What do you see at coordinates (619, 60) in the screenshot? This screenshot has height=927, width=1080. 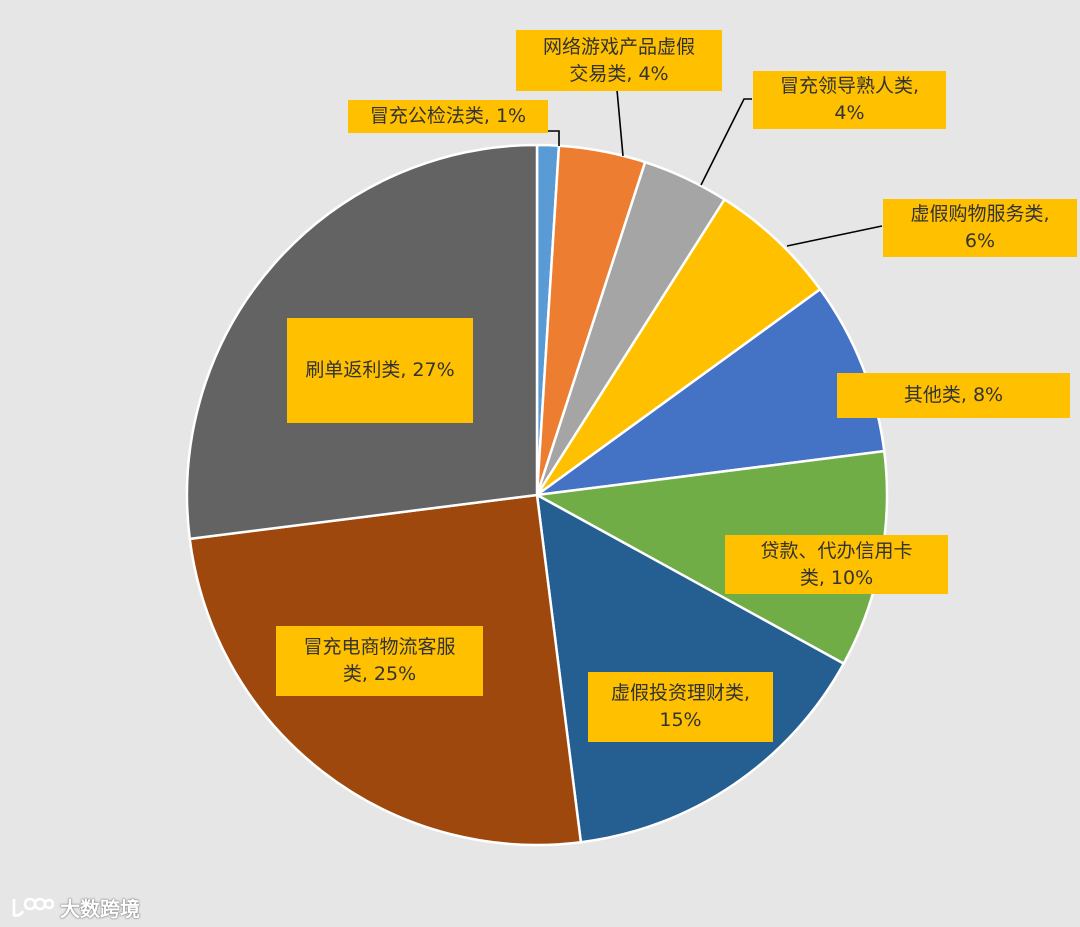 I see `data-label-2: 网络游戏产品虚假 交易类, 4%` at bounding box center [619, 60].